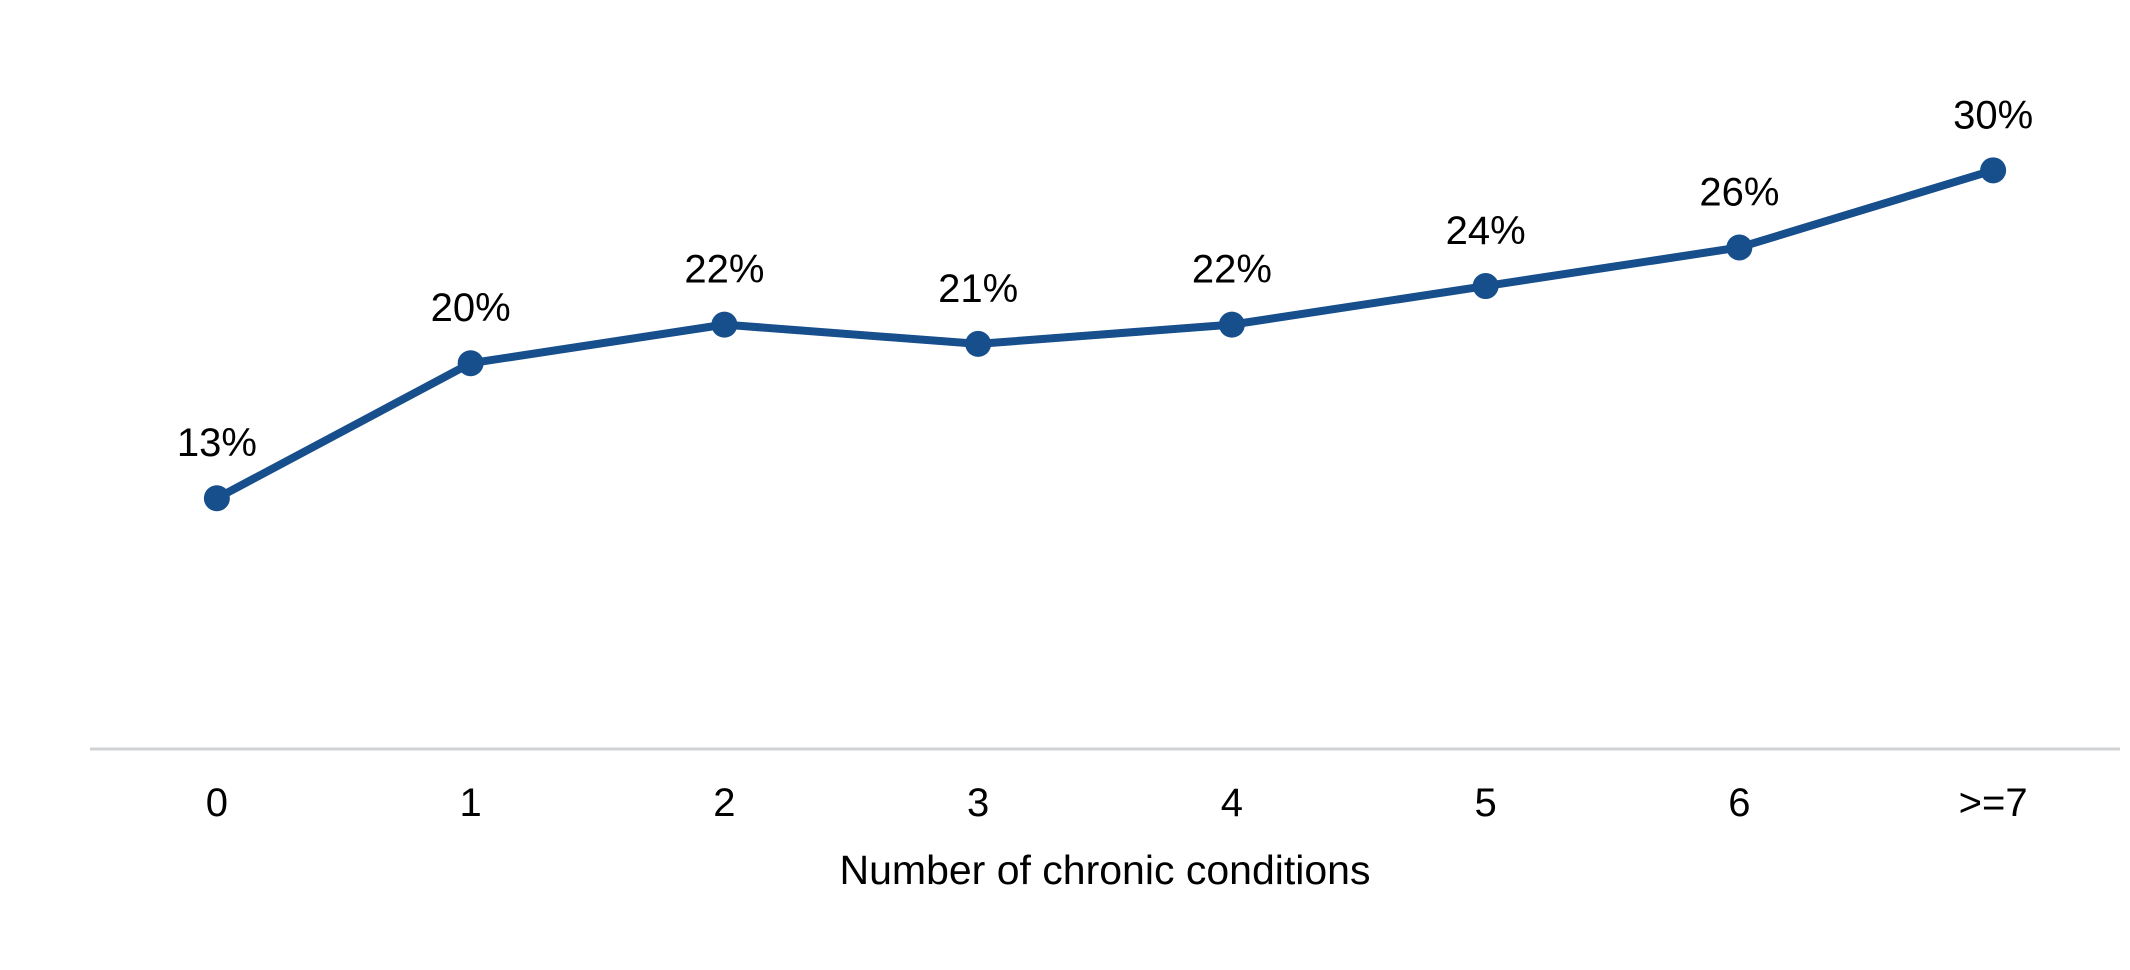  What do you see at coordinates (1232, 803) in the screenshot?
I see `x-tick-label: 4` at bounding box center [1232, 803].